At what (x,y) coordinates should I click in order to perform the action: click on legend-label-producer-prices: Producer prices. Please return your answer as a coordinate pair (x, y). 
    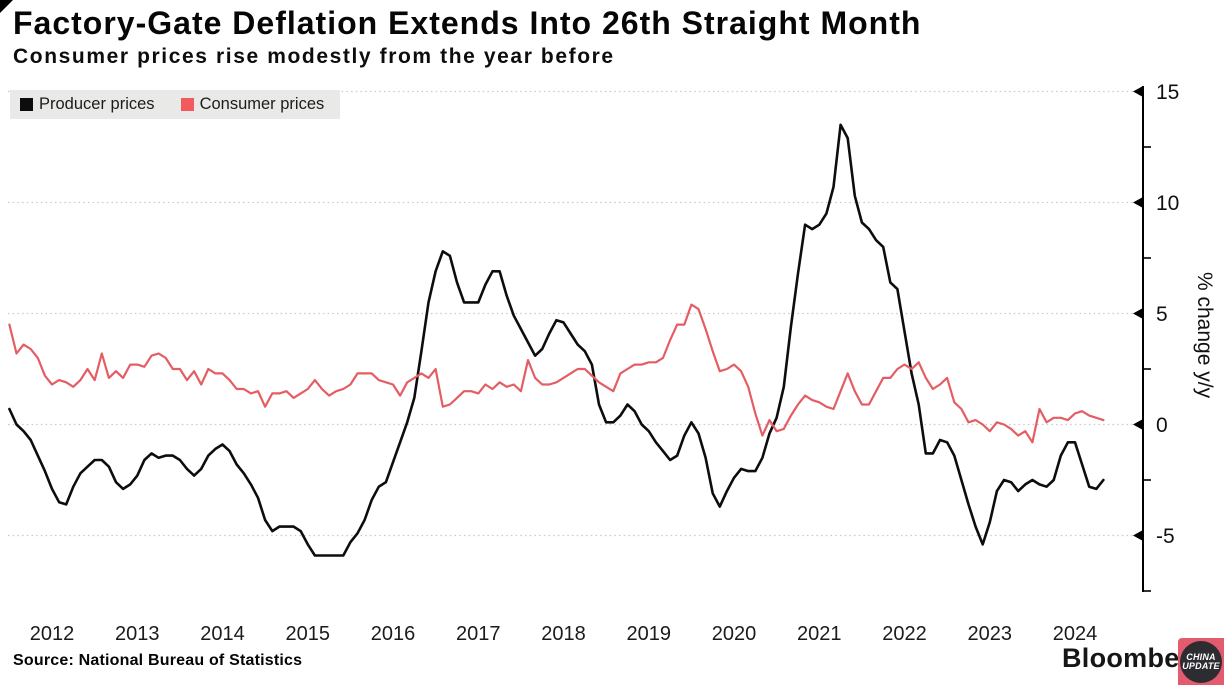
    Looking at the image, I should click on (97, 104).